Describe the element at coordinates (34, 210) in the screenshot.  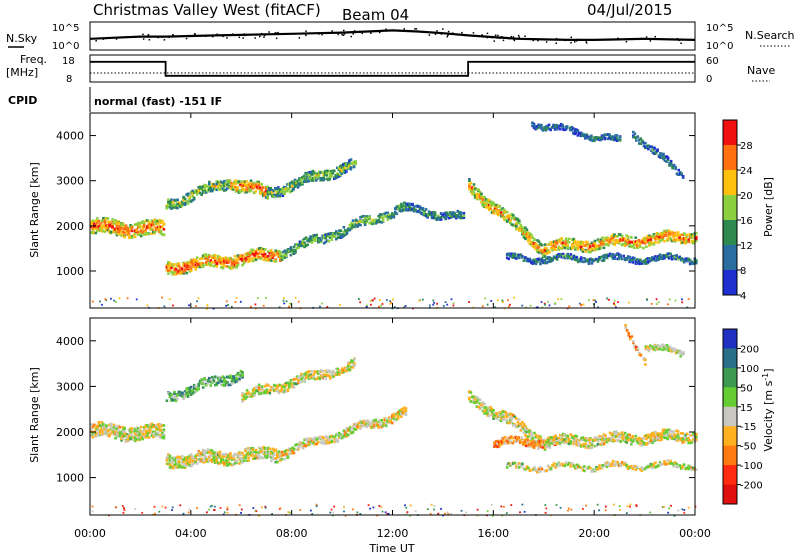
I see `power-y-axis-label: Slant Range [km]` at that location.